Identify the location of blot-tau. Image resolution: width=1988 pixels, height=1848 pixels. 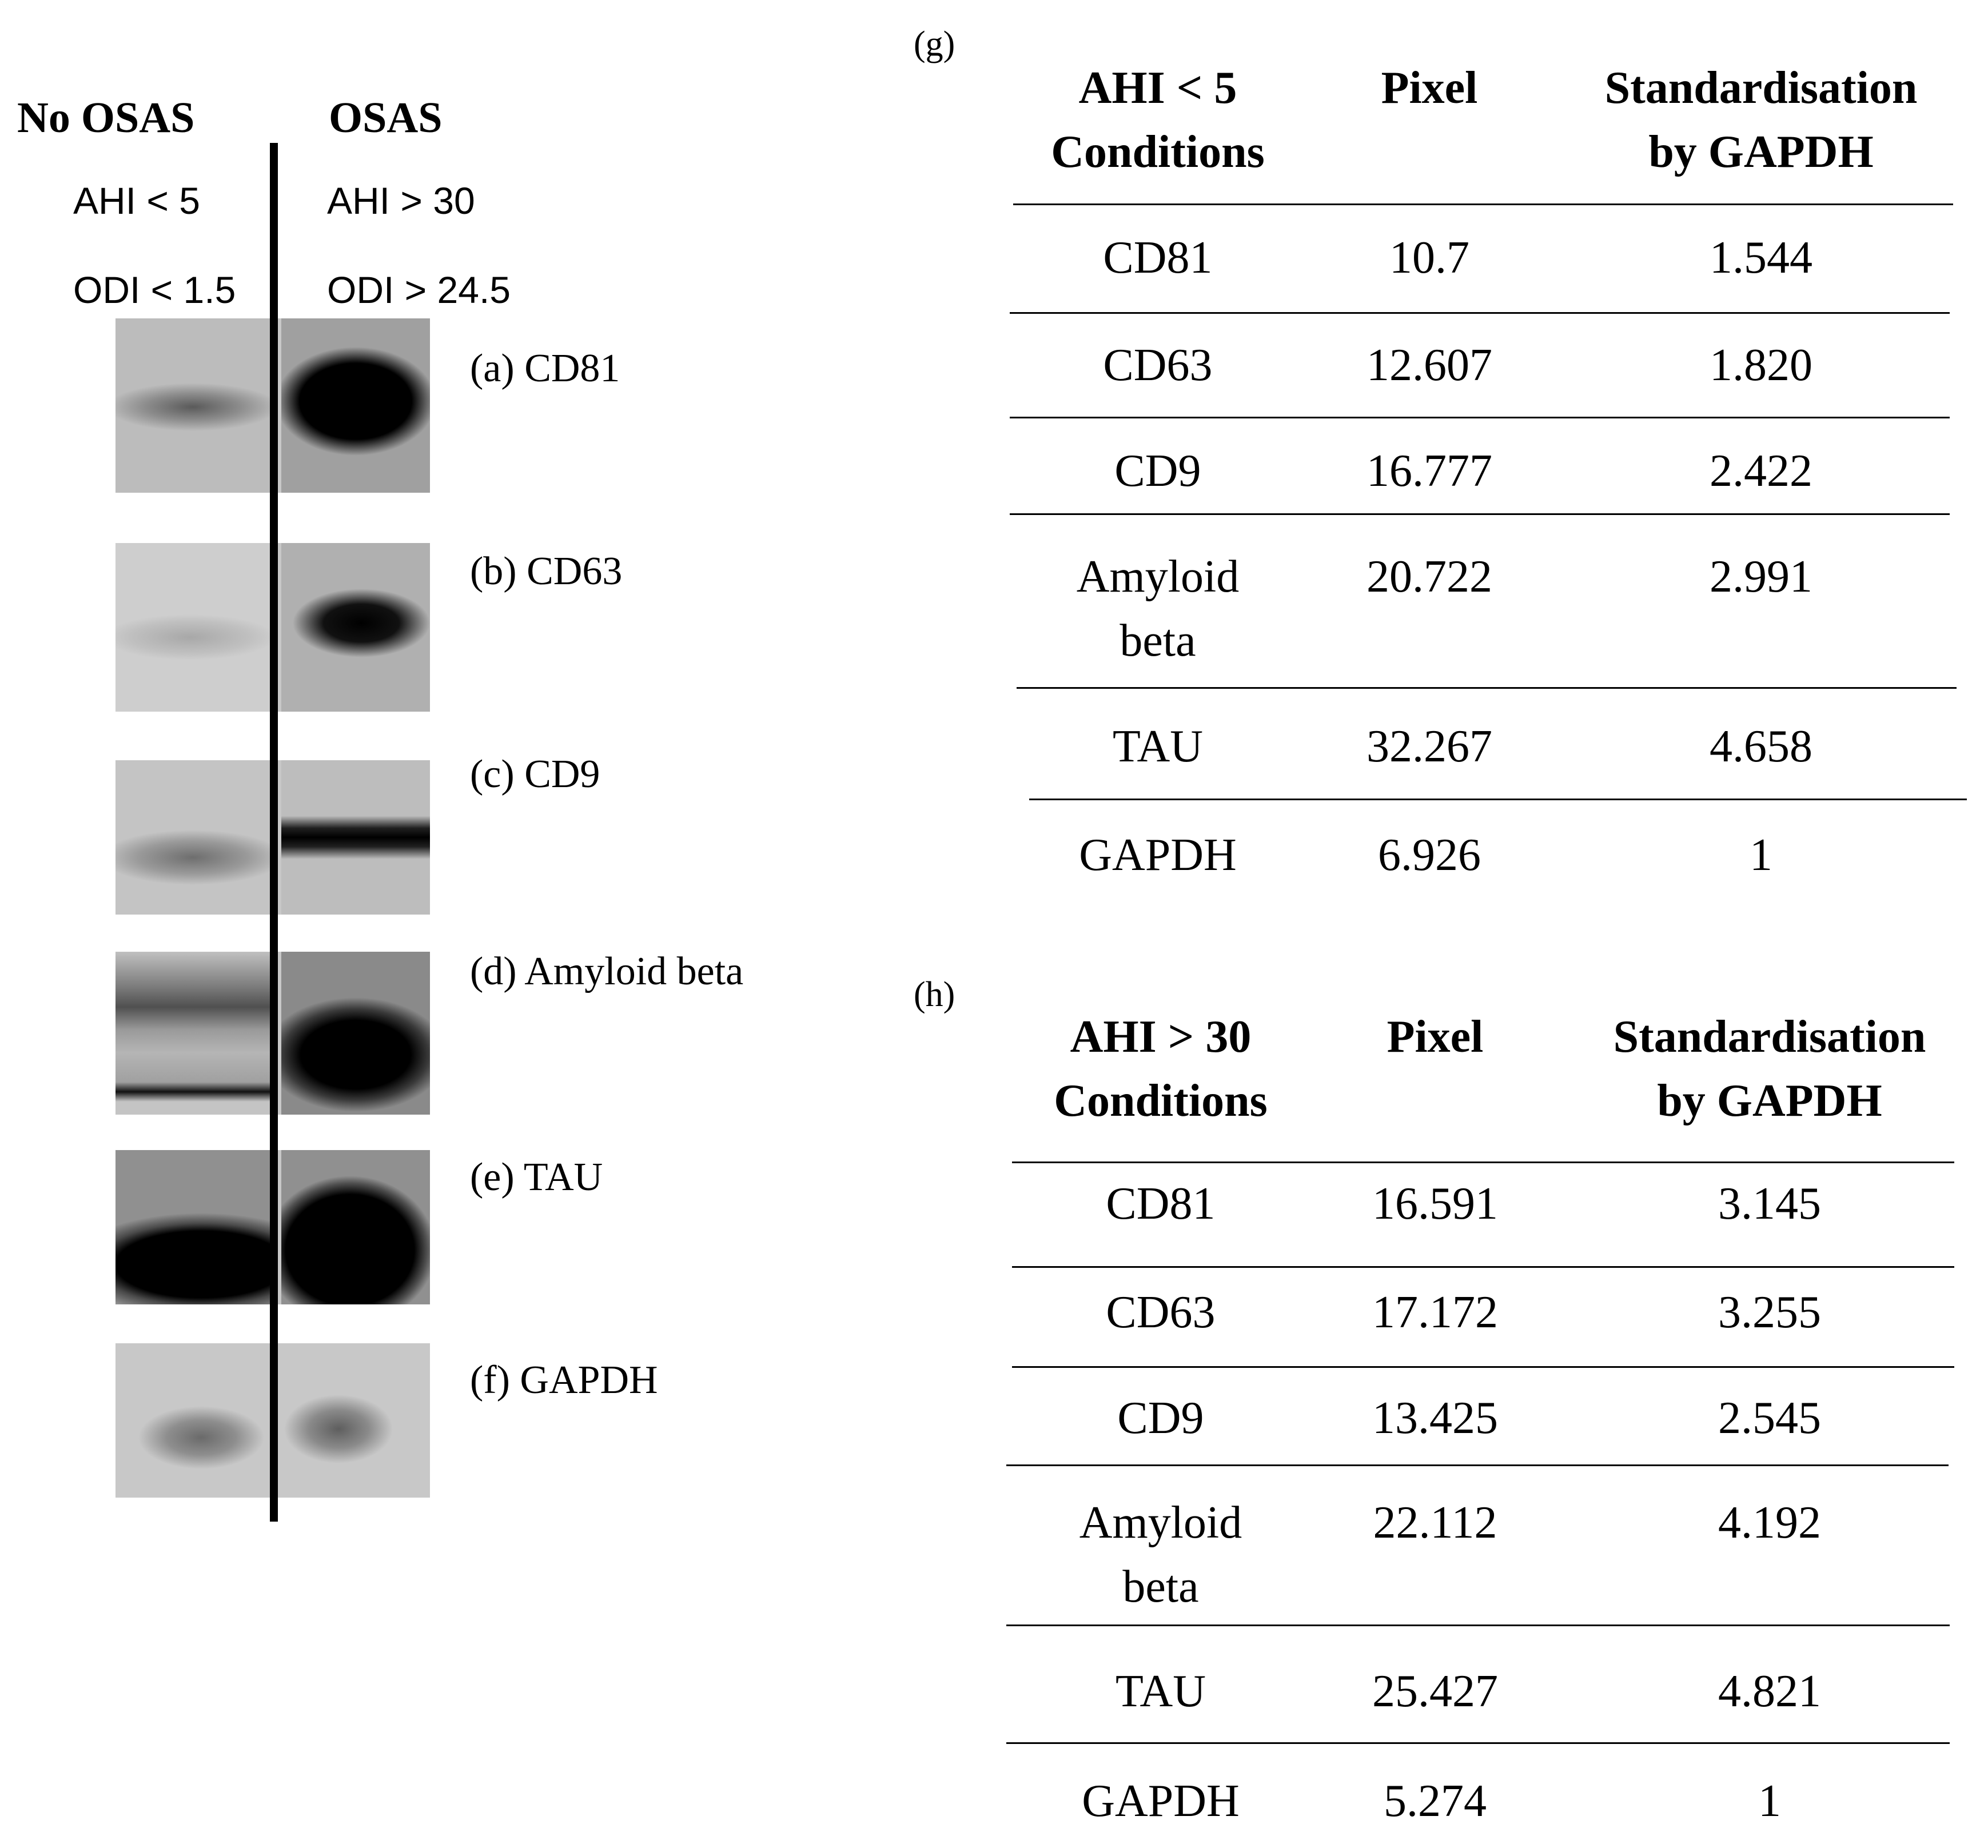
(272, 1227).